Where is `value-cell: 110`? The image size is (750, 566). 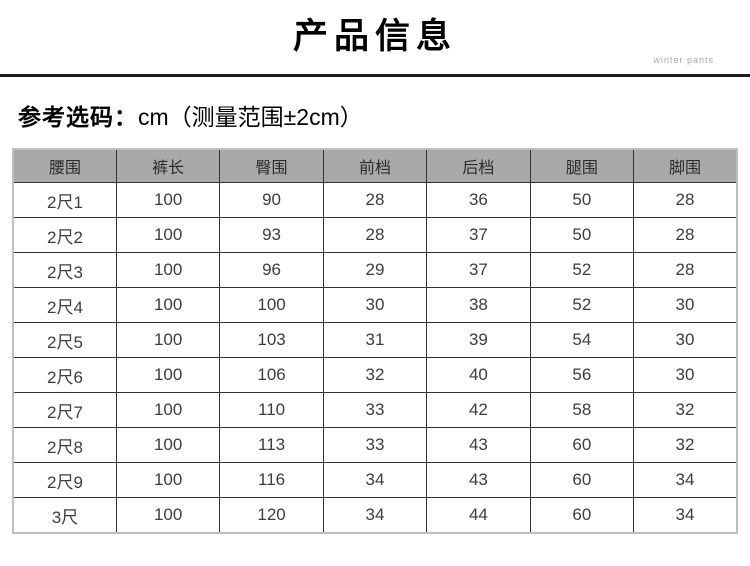
value-cell: 110 is located at coordinates (271, 410).